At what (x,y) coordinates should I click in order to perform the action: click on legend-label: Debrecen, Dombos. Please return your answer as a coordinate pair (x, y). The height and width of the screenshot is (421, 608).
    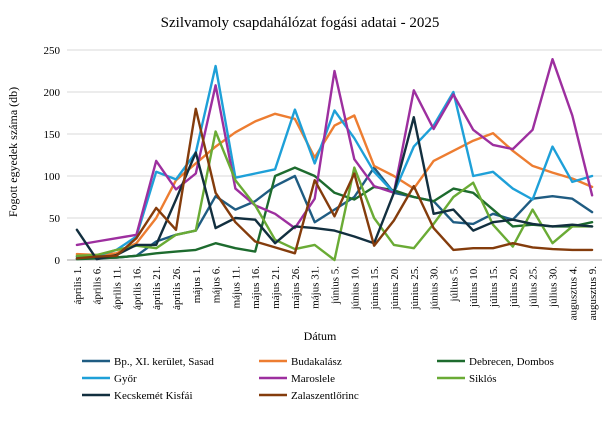
    Looking at the image, I should click on (511, 362).